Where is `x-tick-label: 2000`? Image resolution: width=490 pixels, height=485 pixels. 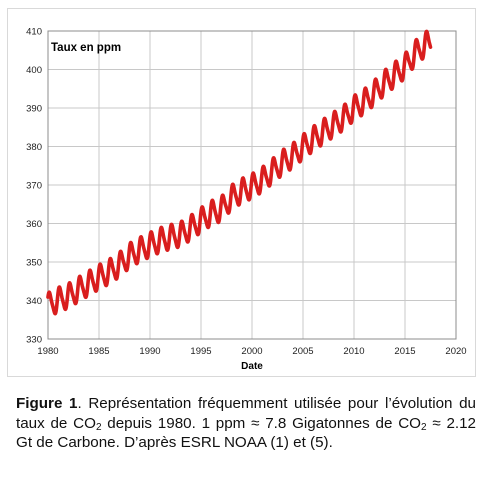 x-tick-label: 2000 is located at coordinates (251, 351).